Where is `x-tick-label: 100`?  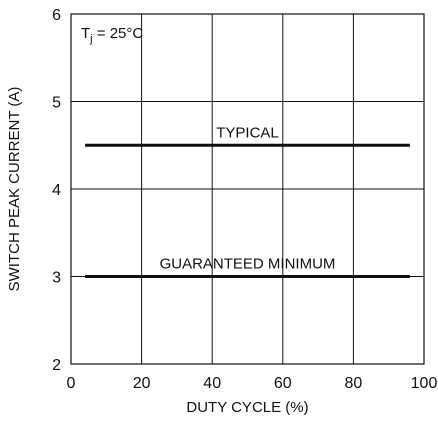 x-tick-label: 100 is located at coordinates (424, 383).